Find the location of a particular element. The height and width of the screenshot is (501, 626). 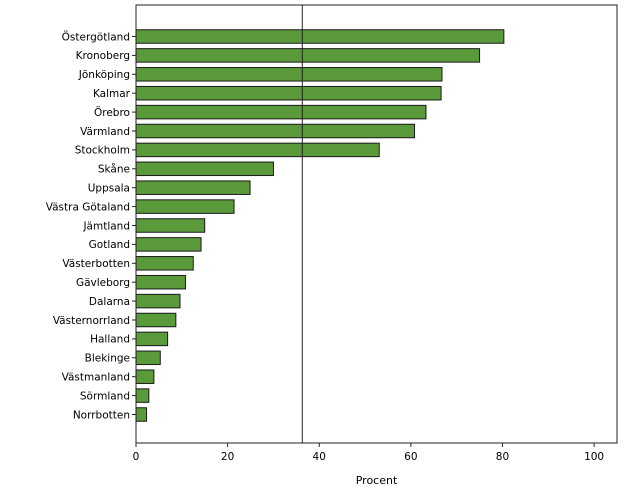

category-label: Örebro is located at coordinates (112, 112).